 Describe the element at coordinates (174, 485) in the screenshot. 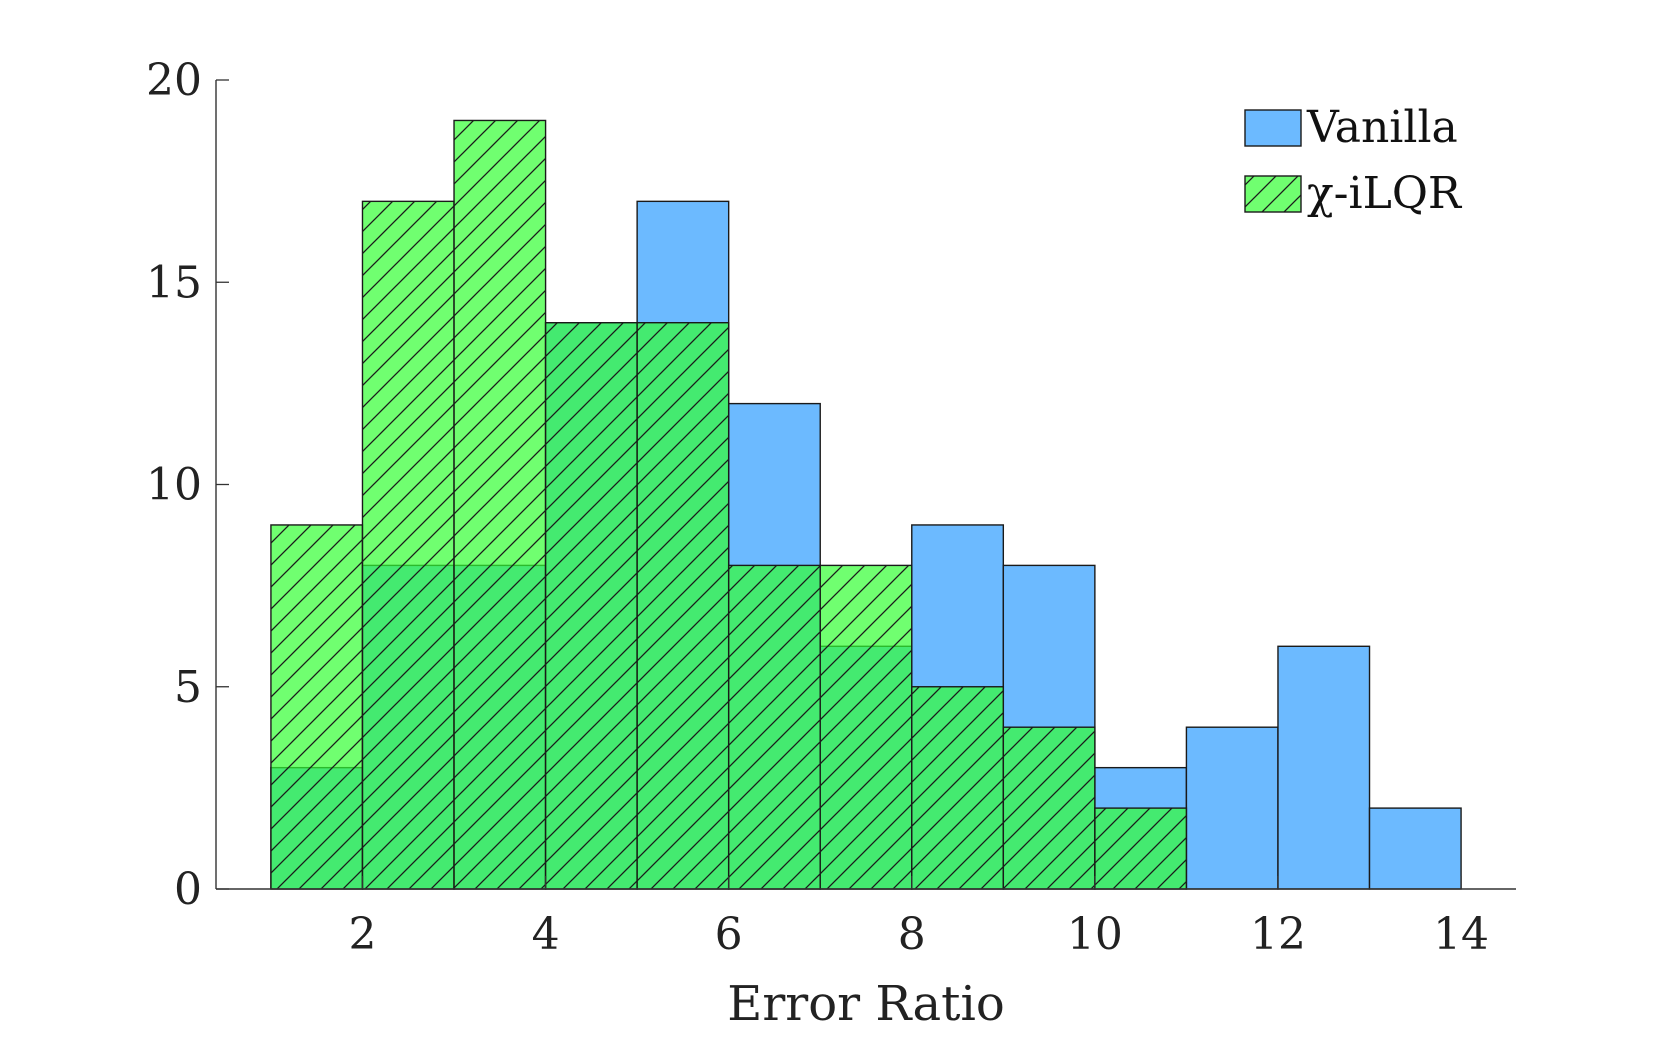

I see `y-tick-label: 10` at that location.